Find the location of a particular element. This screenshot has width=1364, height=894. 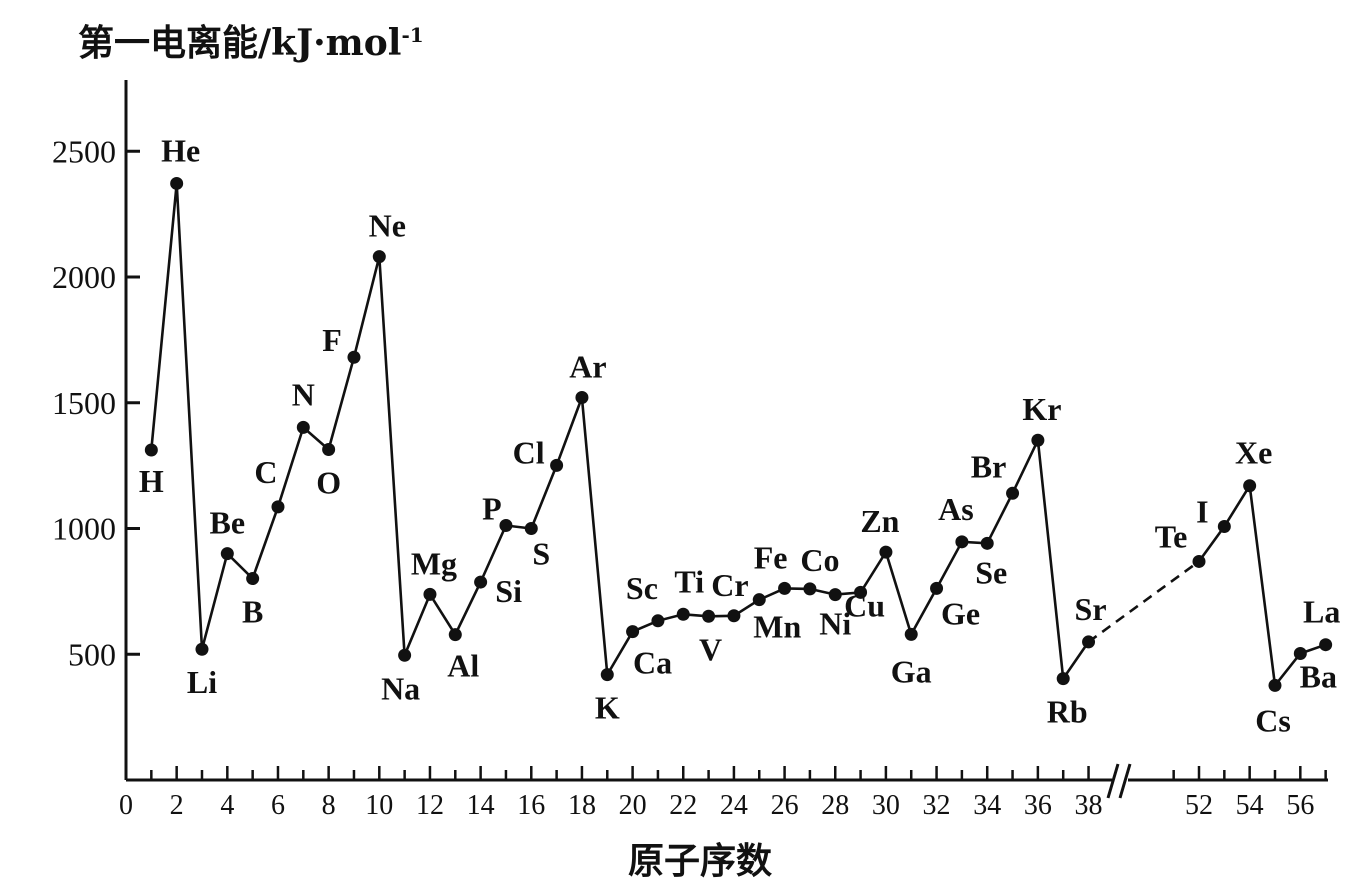

x-tick-label: 0 is located at coordinates (126, 805).